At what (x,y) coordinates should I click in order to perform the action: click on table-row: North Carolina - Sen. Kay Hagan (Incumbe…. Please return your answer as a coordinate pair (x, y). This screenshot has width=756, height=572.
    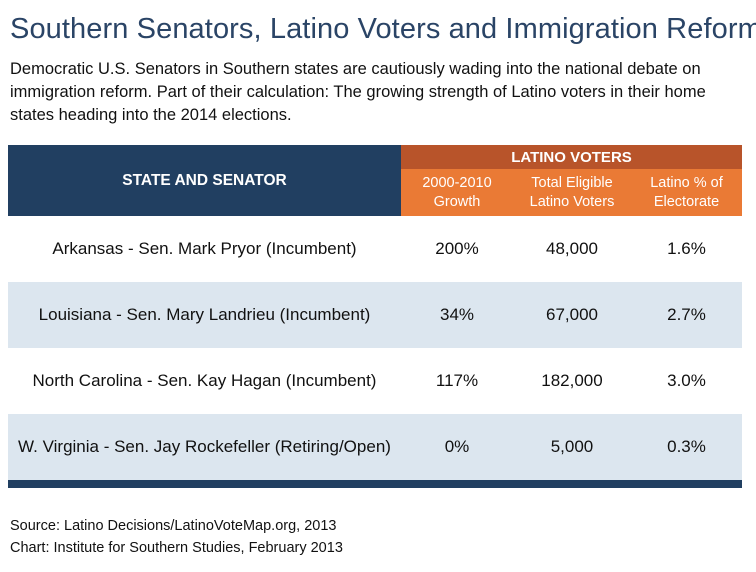
    Looking at the image, I should click on (375, 381).